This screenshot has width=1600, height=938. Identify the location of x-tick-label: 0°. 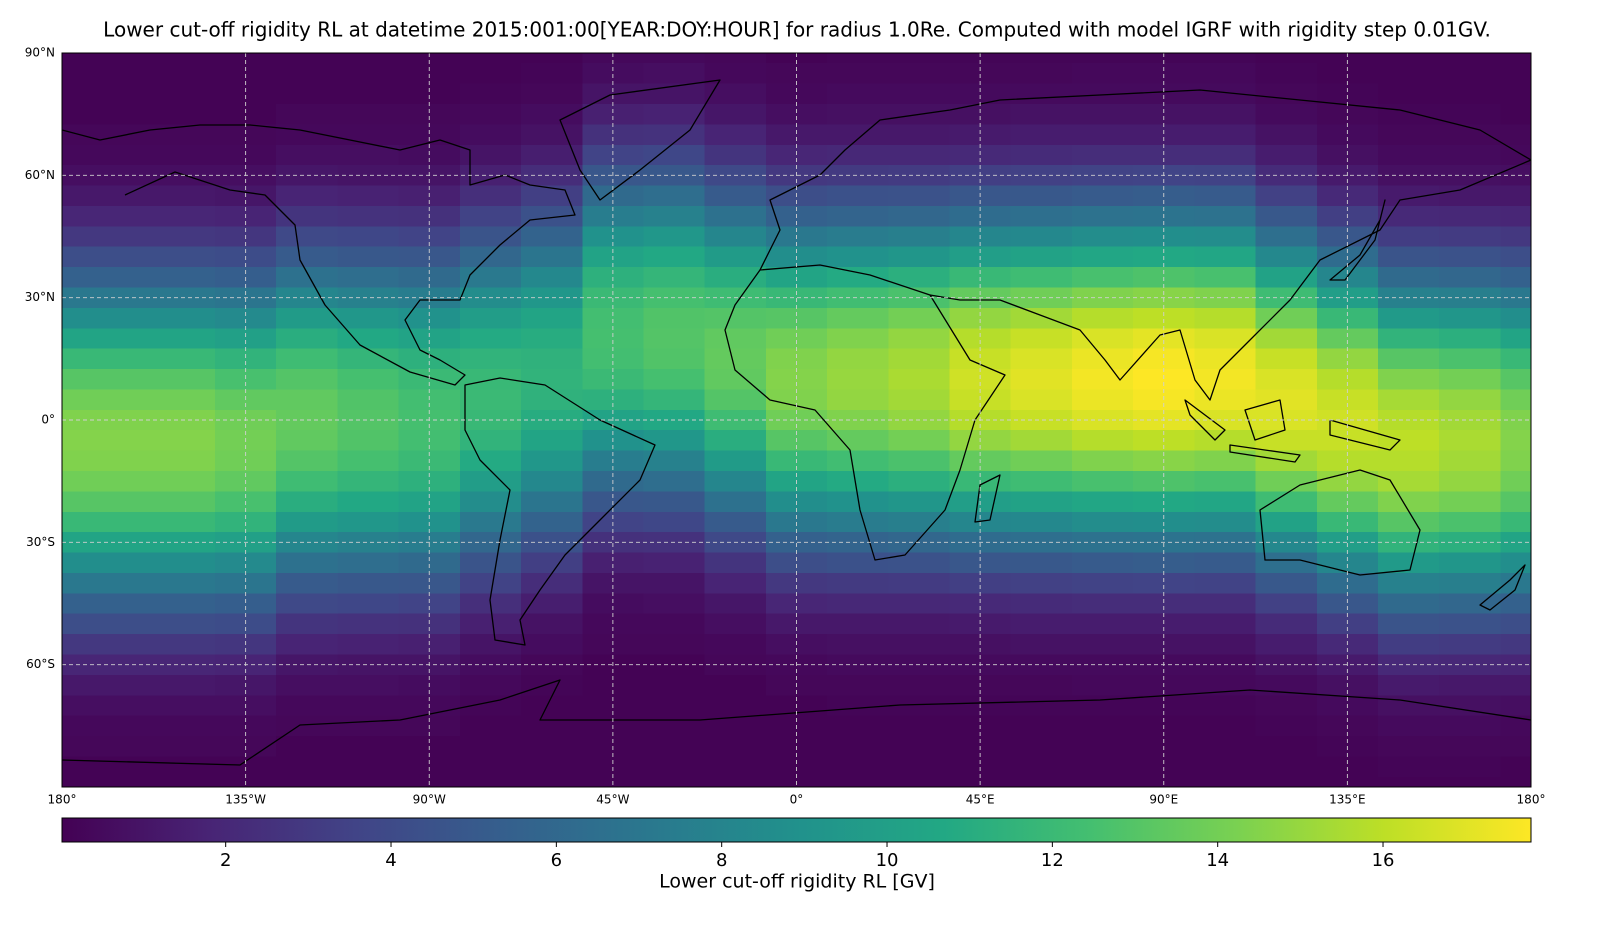
(797, 800).